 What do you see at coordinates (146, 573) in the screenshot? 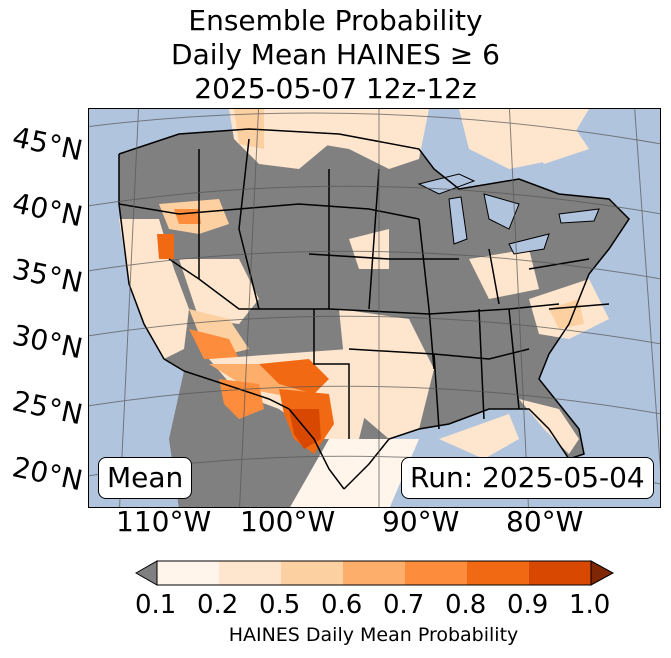
I see `colorbar-under-arrow` at bounding box center [146, 573].